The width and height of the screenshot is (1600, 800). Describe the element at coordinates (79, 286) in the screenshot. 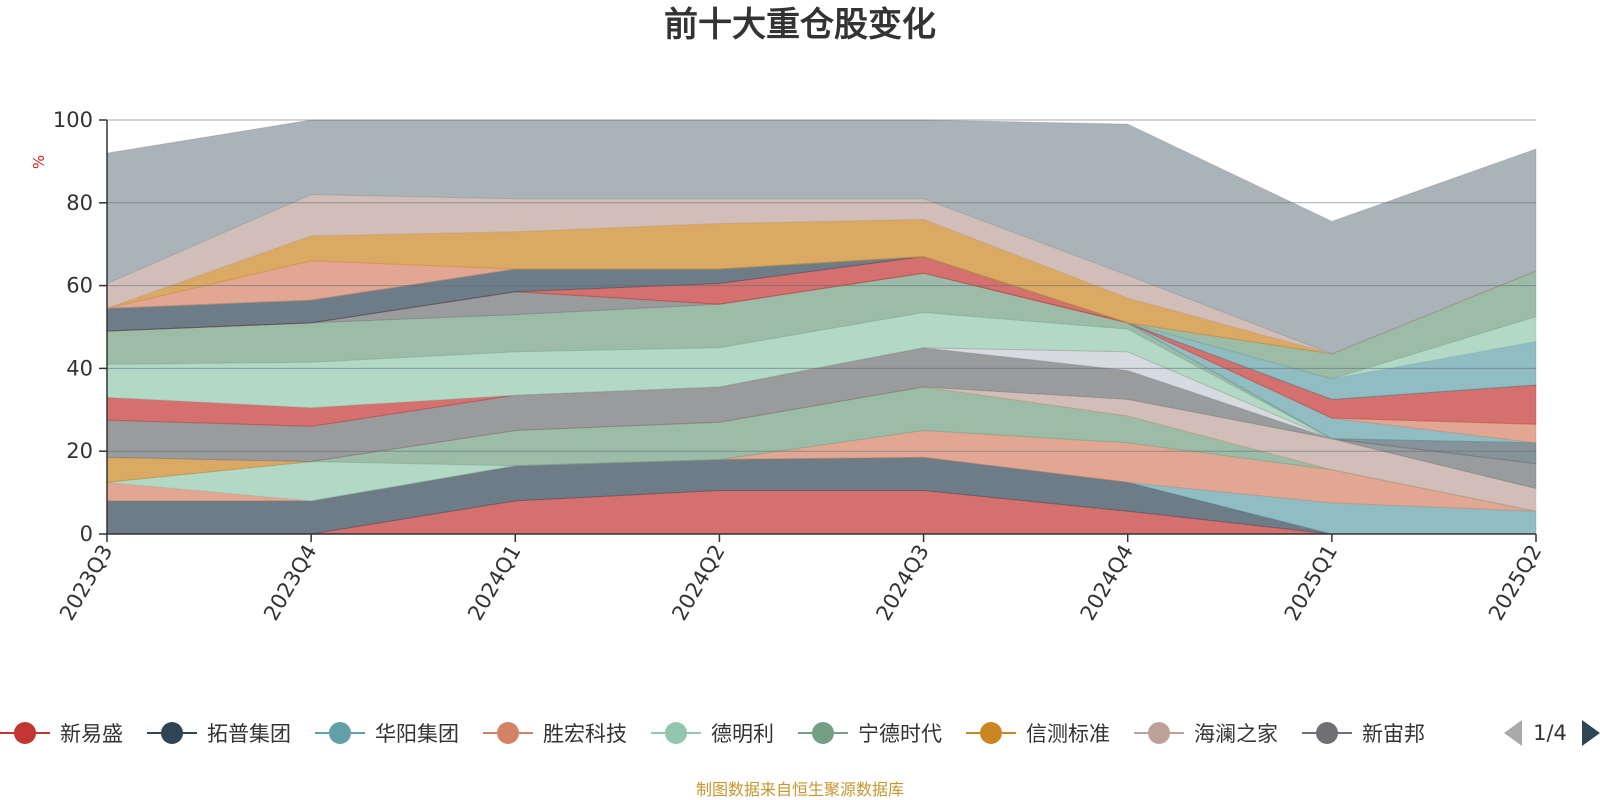

I see `y-tick-label-3: 60` at that location.